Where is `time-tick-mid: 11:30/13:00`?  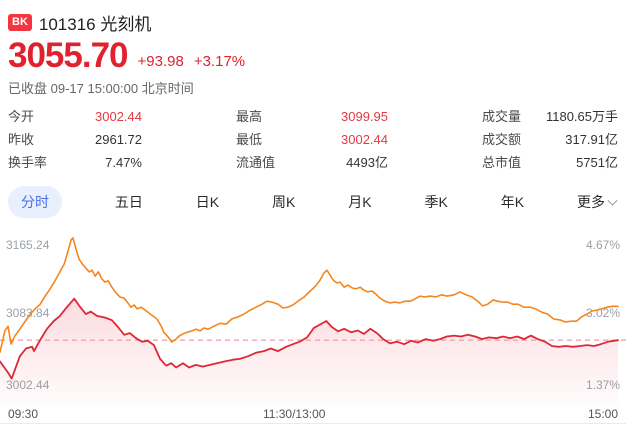 time-tick-mid: 11:30/13:00 is located at coordinates (294, 414).